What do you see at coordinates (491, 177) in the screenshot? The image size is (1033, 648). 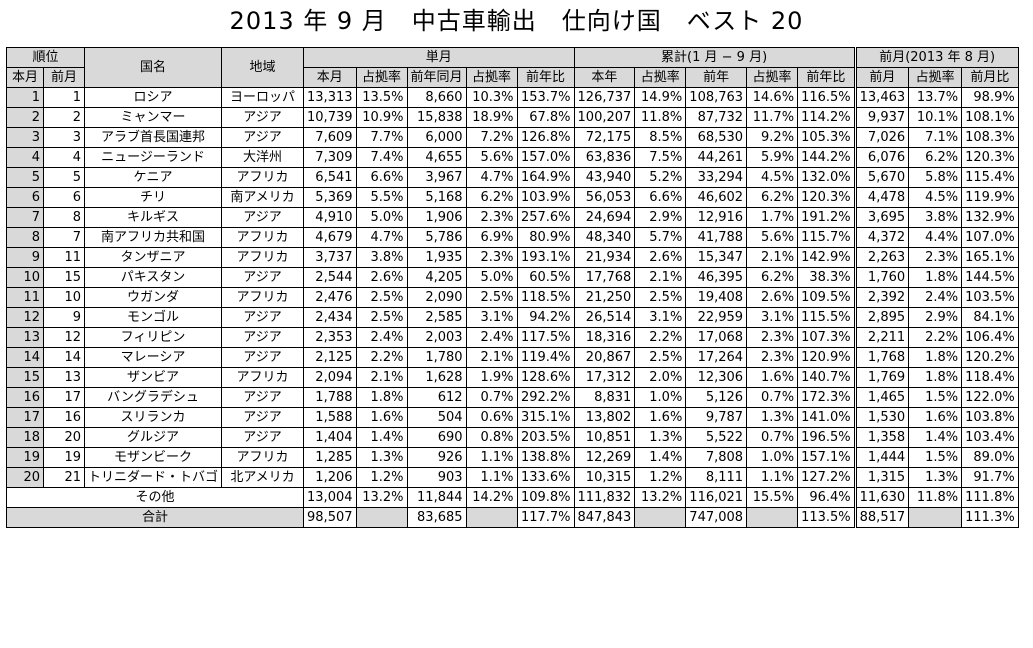 I see `cell-m-py-share: 4.7%` at bounding box center [491, 177].